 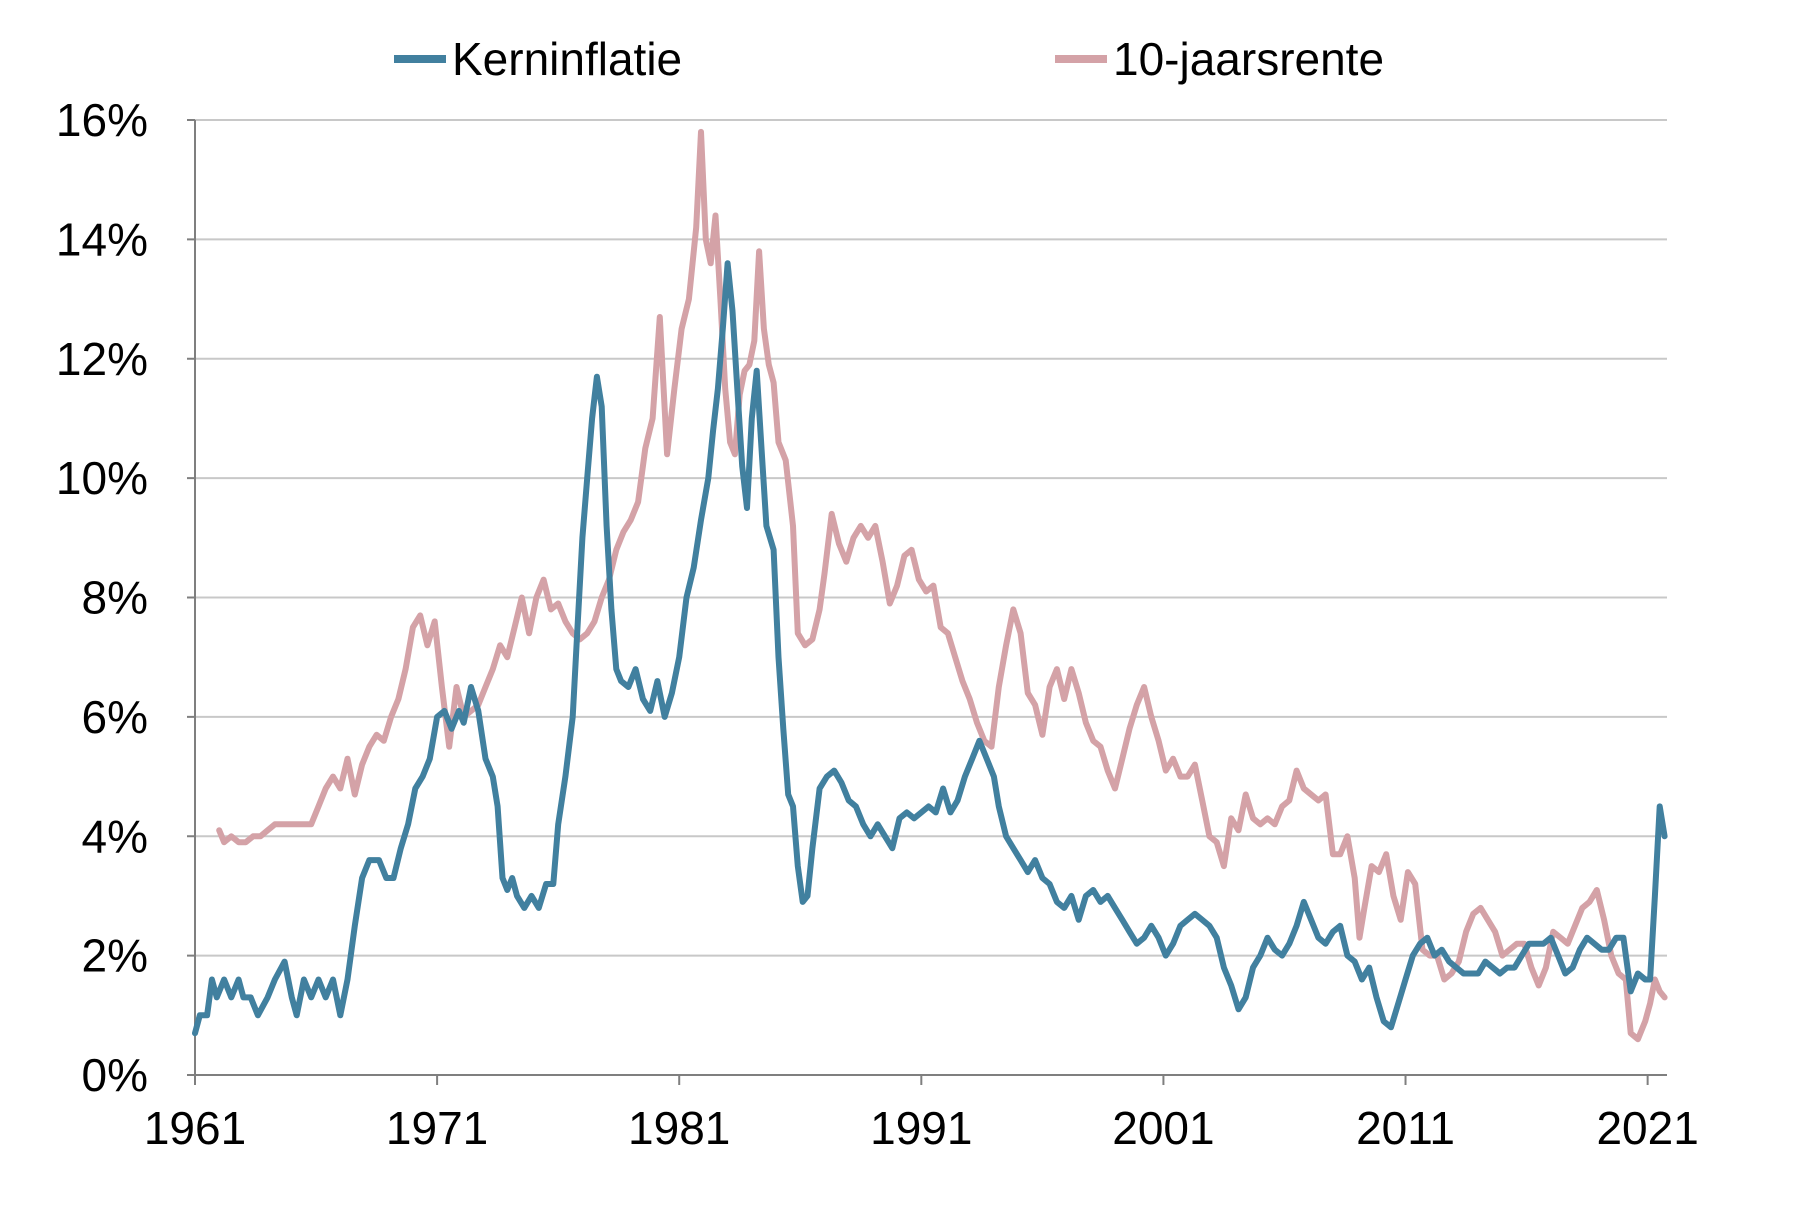 What do you see at coordinates (679, 1128) in the screenshot?
I see `x-tick-label: 1981` at bounding box center [679, 1128].